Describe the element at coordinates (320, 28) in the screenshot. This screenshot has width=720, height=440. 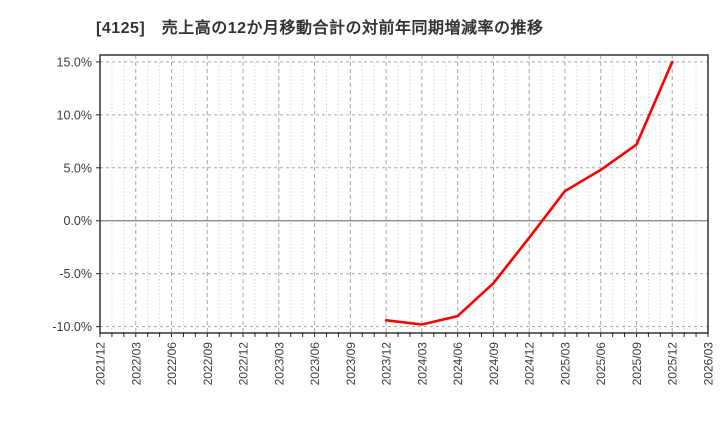
I see `chart-title: [4125] 売上高の12か月移動合計の対前年同期増減率の推移` at that location.